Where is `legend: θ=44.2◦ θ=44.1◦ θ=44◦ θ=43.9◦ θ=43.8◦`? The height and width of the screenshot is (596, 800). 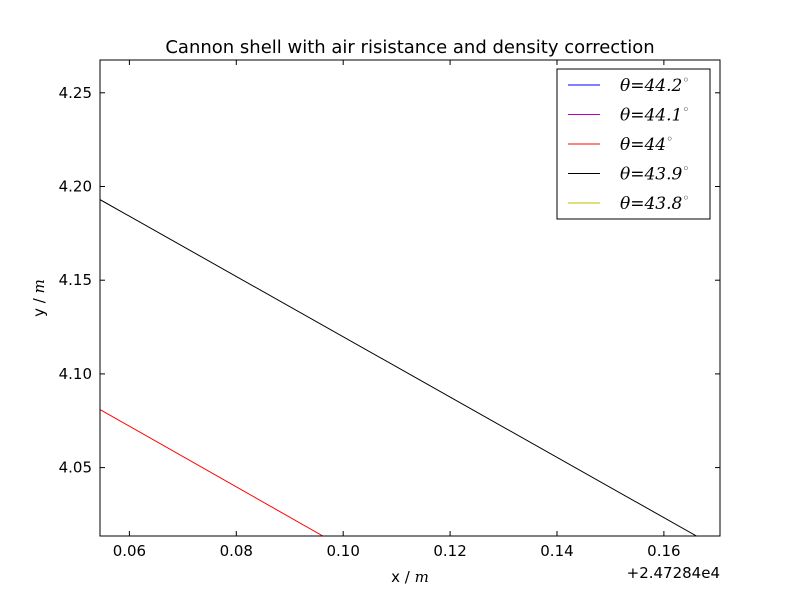
legend: θ=44.2◦ θ=44.1◦ θ=44◦ θ=43.9◦ θ=43.8◦ is located at coordinates (633, 144).